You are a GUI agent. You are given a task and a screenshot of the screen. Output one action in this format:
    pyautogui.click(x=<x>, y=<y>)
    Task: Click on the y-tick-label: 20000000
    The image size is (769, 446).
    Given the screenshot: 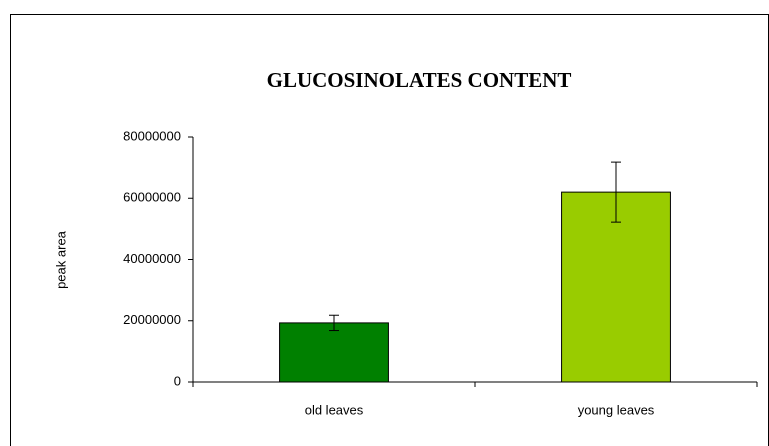 What is the action you would take?
    pyautogui.click(x=152, y=319)
    